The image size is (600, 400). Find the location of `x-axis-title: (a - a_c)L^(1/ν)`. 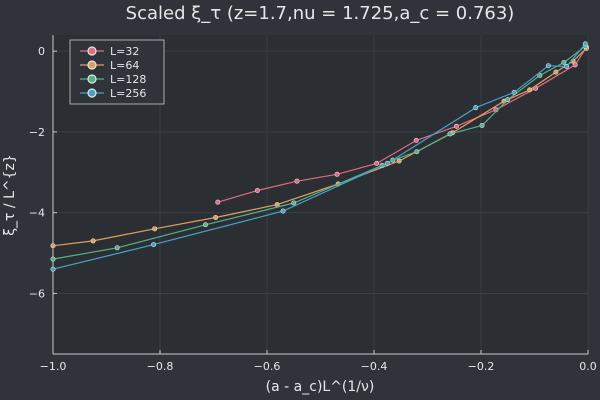

x-axis-title: (a - a_c)L^(1/ν) is located at coordinates (320, 387).